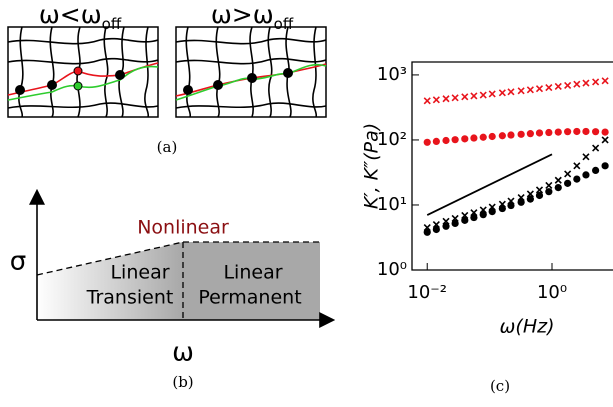 This screenshot has height=407, width=613. What do you see at coordinates (392, 74) in the screenshot?
I see `y-tick-label: 10³` at bounding box center [392, 74].